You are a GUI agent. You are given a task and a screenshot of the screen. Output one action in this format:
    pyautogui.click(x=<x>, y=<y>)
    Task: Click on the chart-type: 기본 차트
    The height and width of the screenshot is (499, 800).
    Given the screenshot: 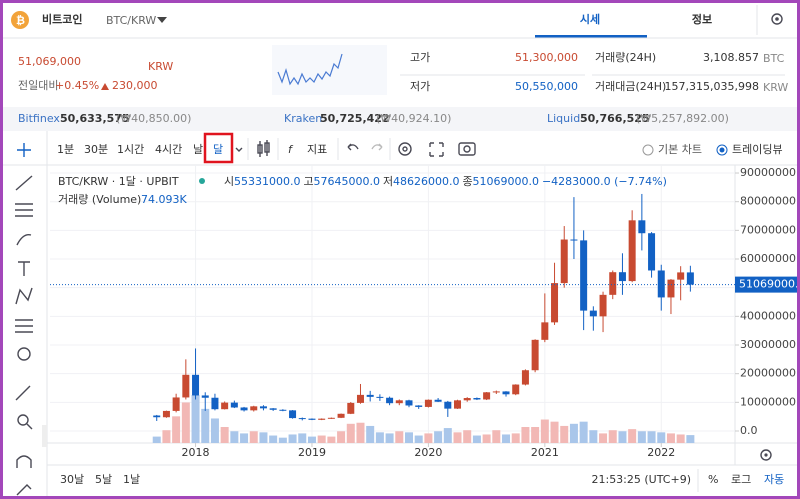 What is the action you would take?
    pyautogui.click(x=680, y=149)
    